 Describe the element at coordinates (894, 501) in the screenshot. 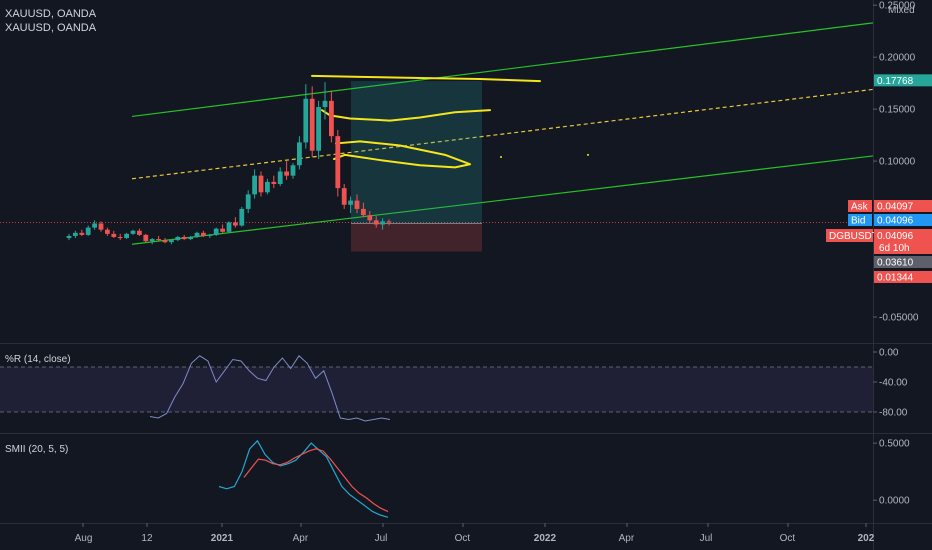

I see `smii-tick-label: 0.0000` at that location.